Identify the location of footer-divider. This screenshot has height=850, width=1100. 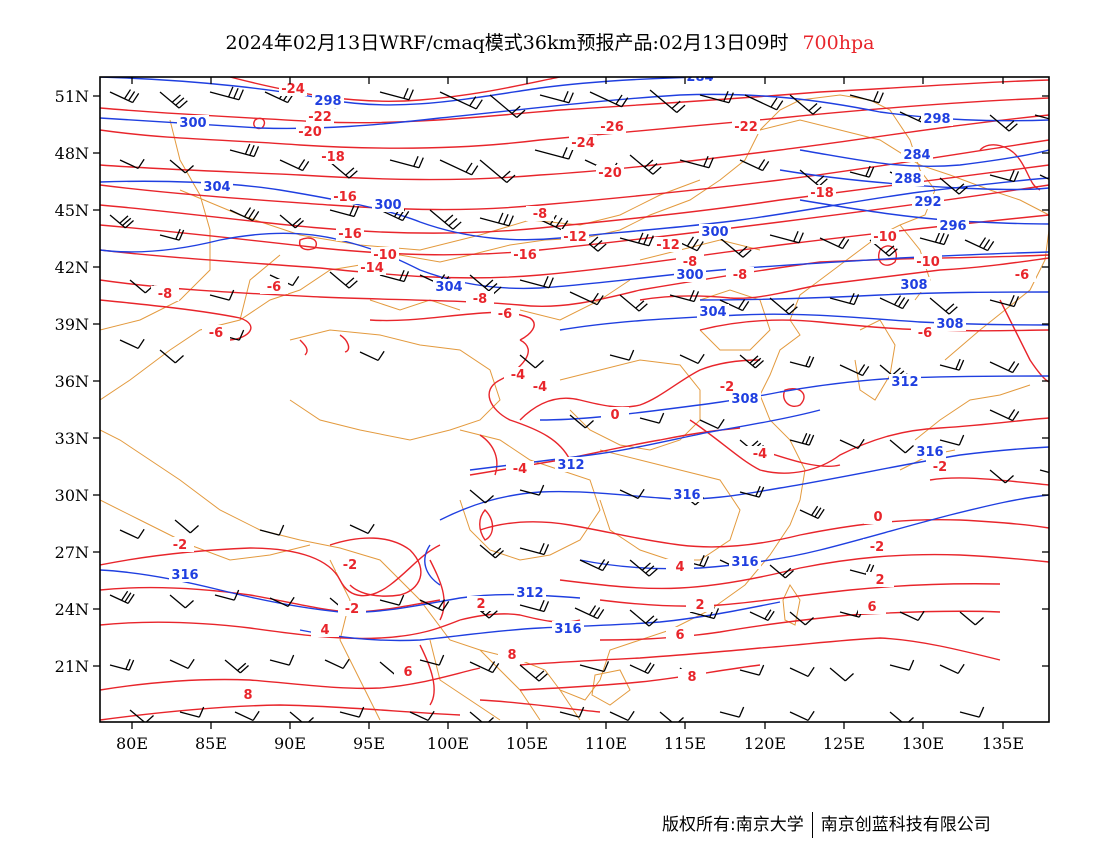
(812, 825).